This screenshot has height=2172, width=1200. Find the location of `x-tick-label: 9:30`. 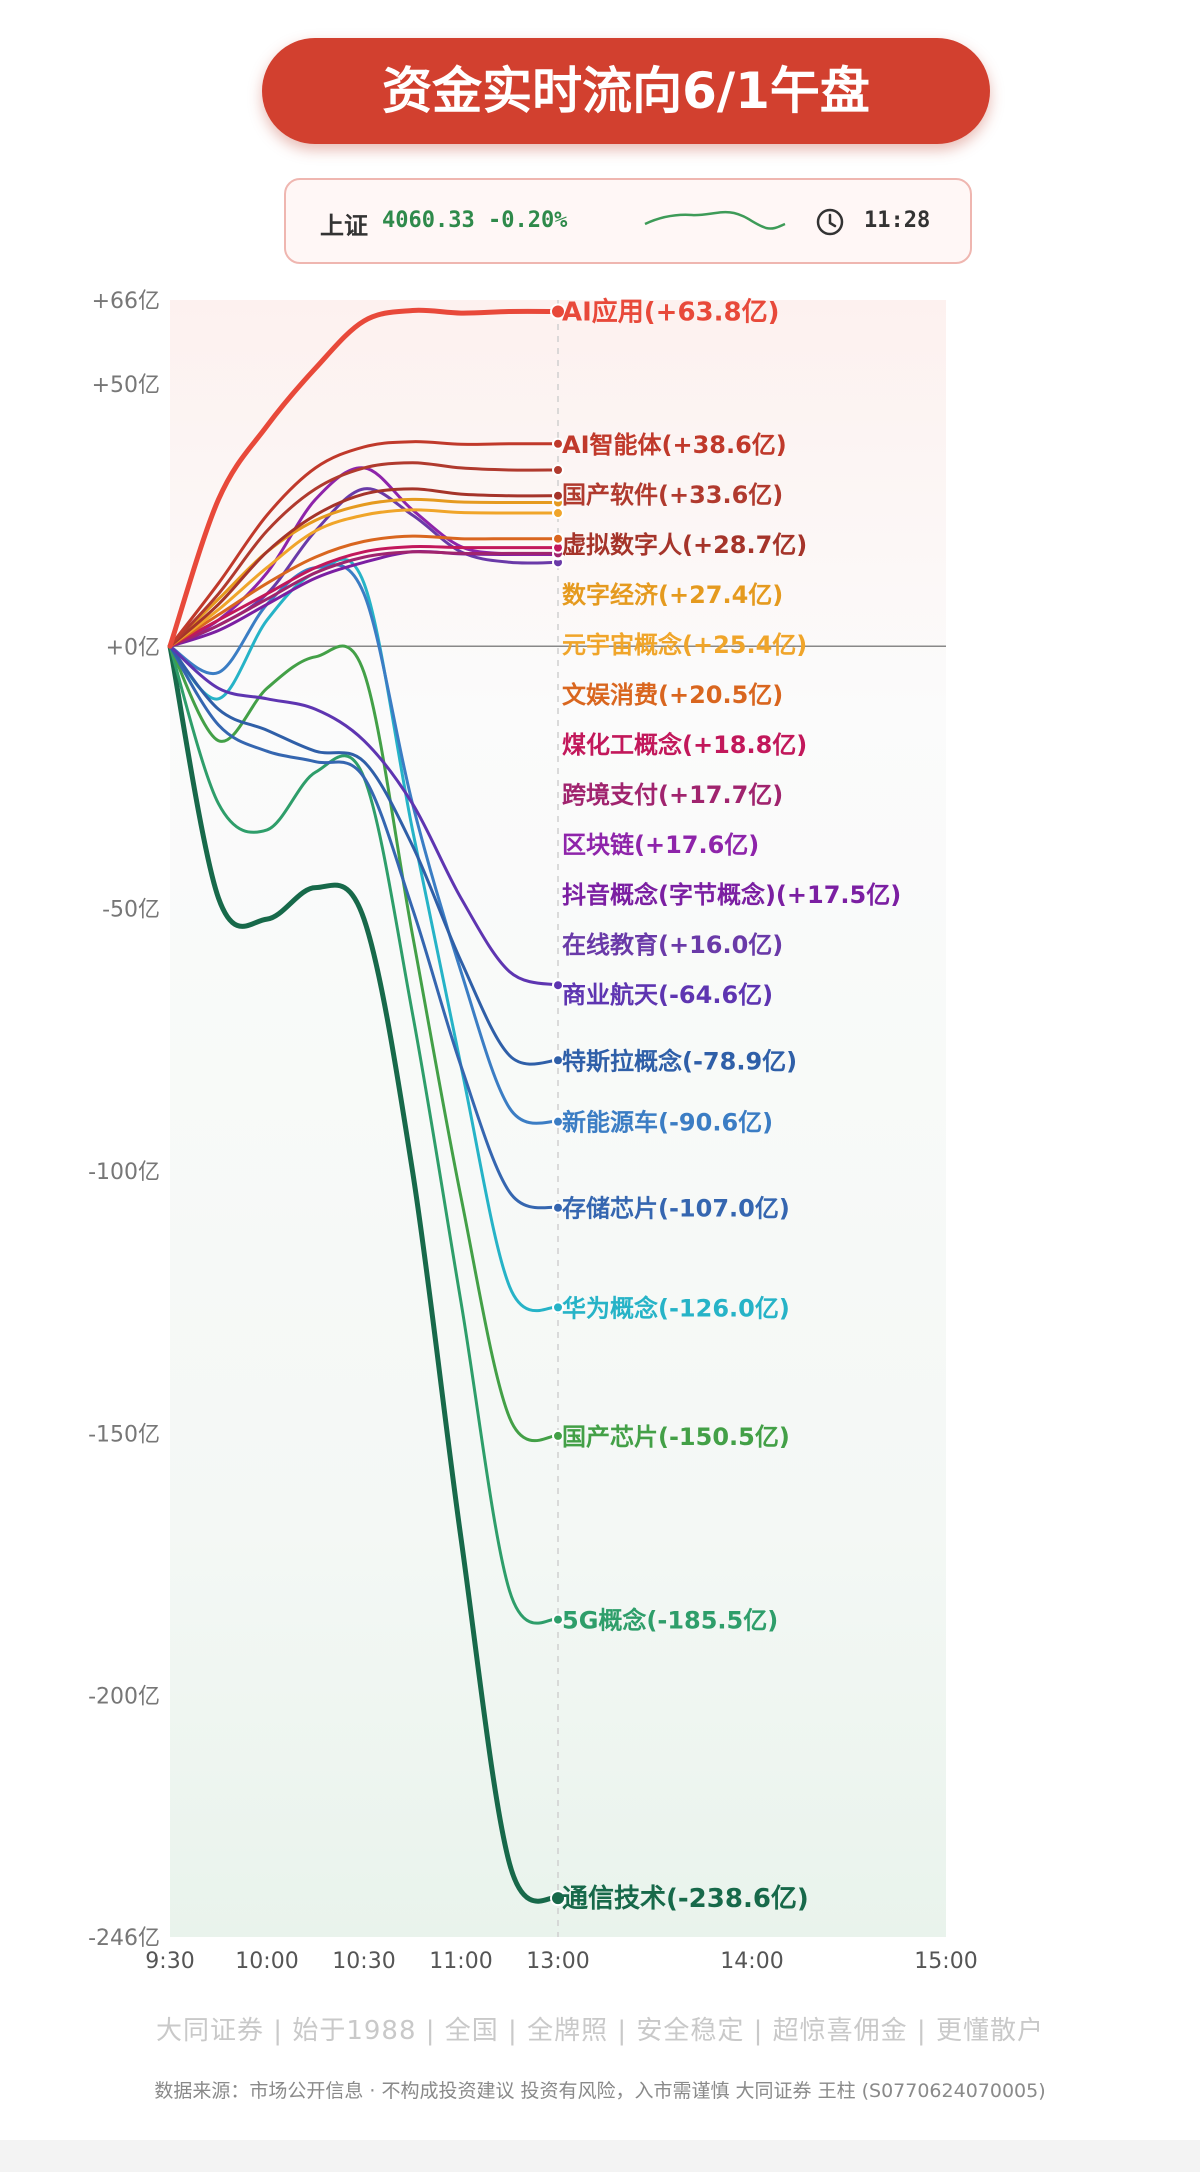

x-tick-label: 9:30 is located at coordinates (169, 1961).